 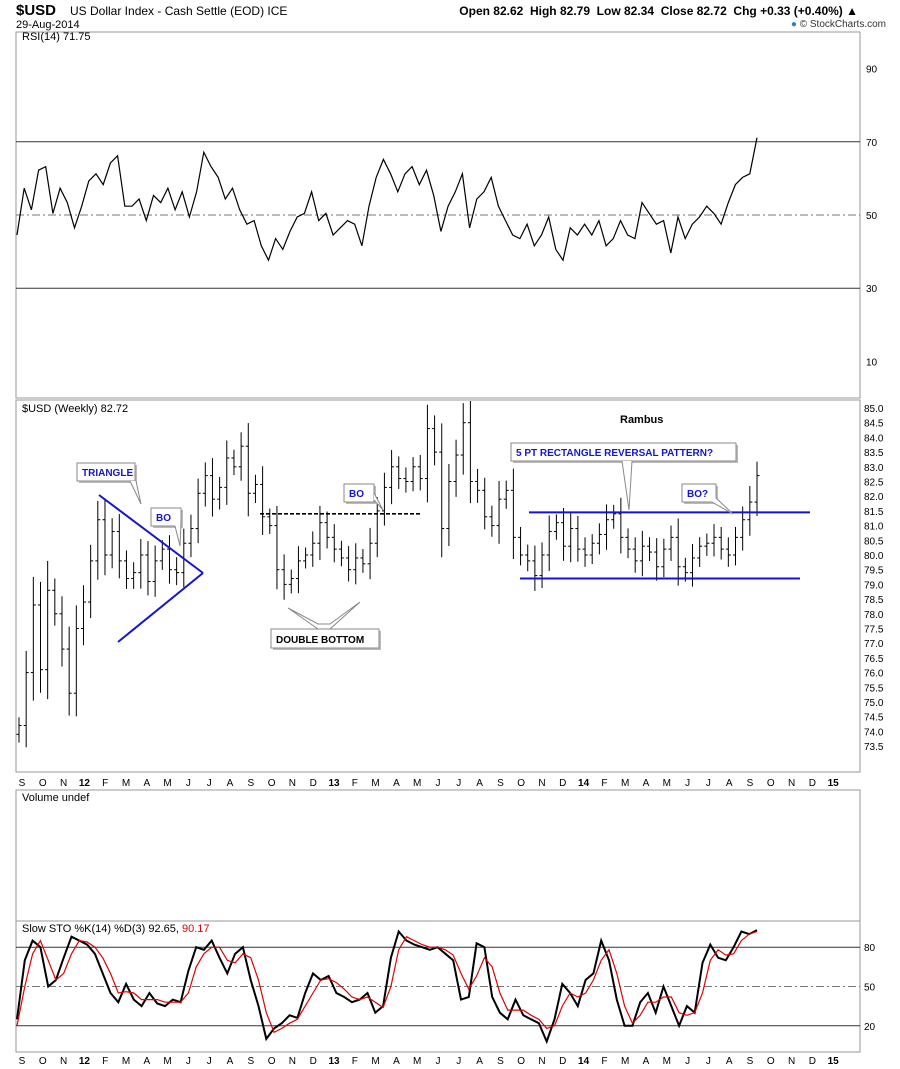 What do you see at coordinates (872, 216) in the screenshot?
I see `rsi-tick-label: 50` at bounding box center [872, 216].